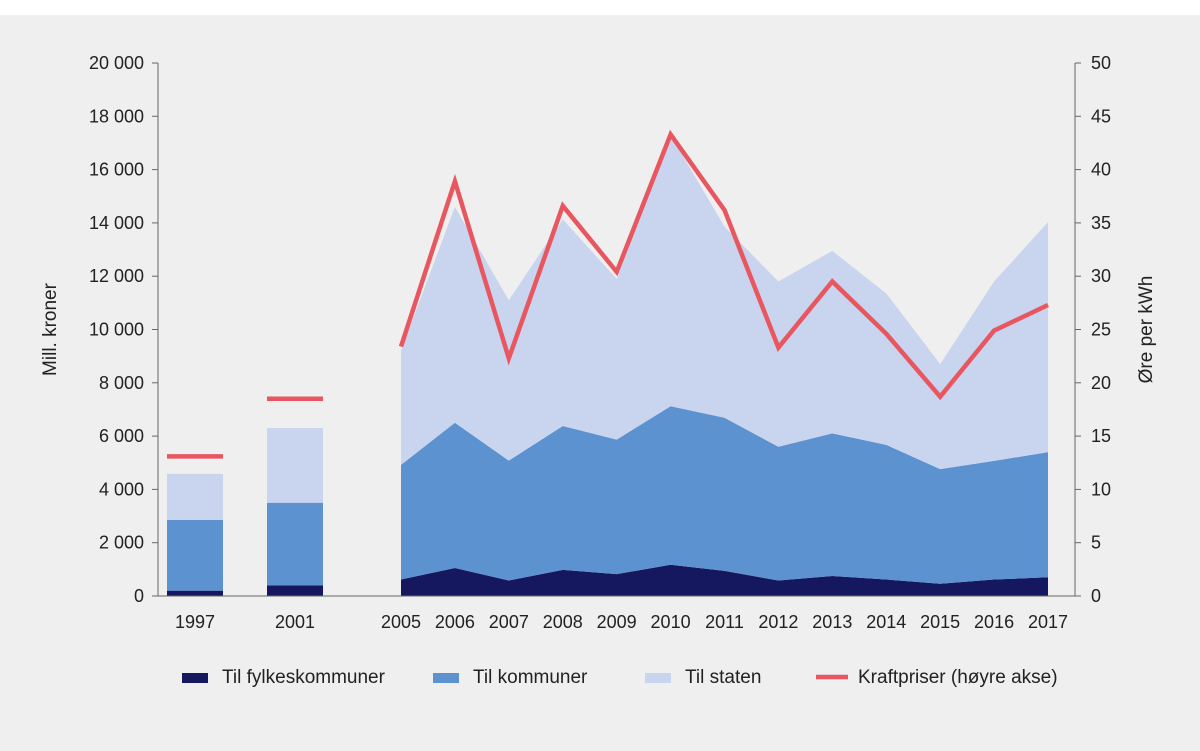  I want to click on x-tick-label: 2011, so click(724, 622).